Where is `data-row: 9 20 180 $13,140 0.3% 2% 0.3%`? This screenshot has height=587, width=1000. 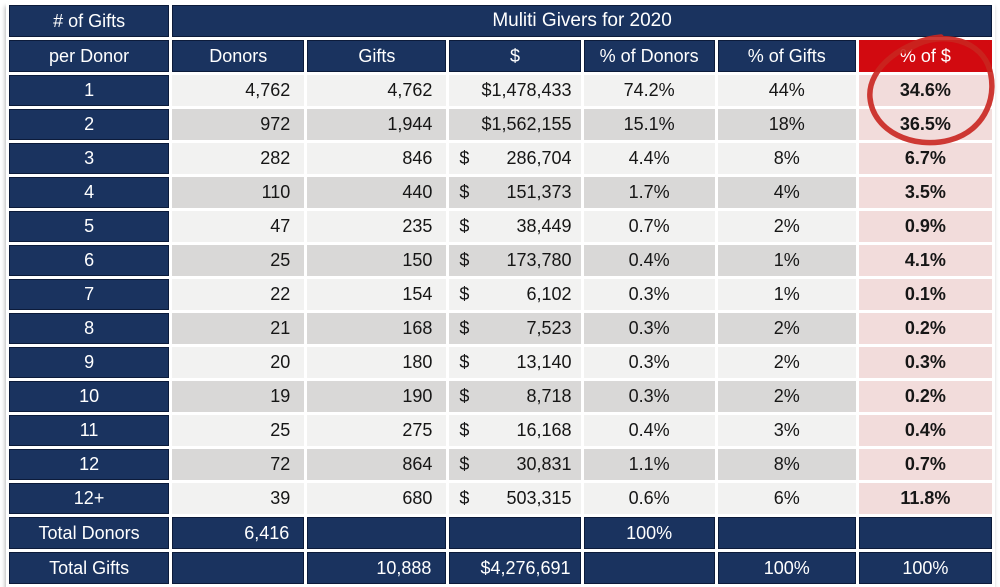
data-row: 9 20 180 $13,140 0.3% 2% 0.3% is located at coordinates (500, 362).